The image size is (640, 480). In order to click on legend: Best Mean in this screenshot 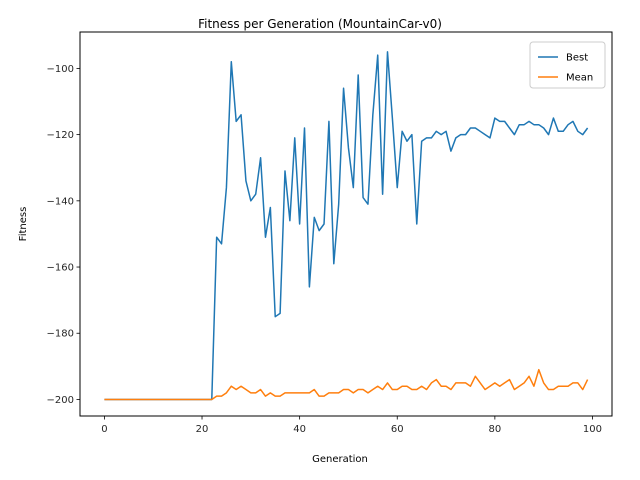, I will do `click(567, 65)`.